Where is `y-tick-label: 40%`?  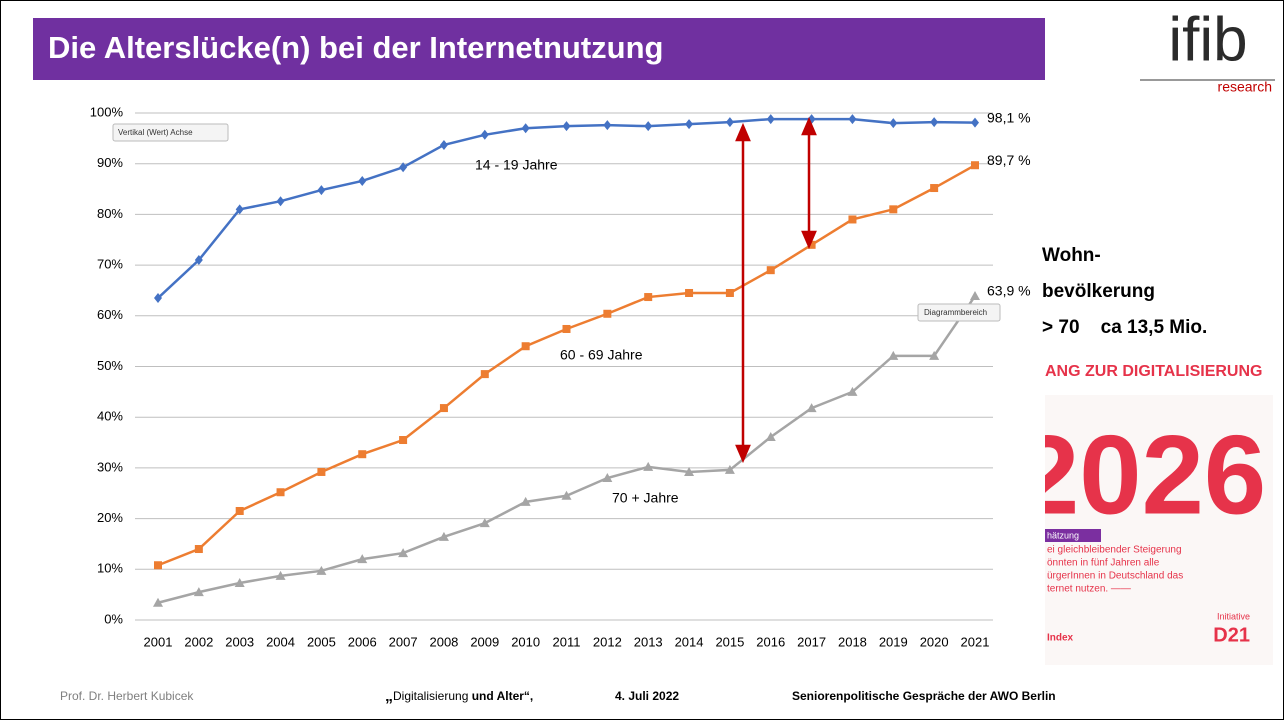 y-tick-label: 40% is located at coordinates (110, 416).